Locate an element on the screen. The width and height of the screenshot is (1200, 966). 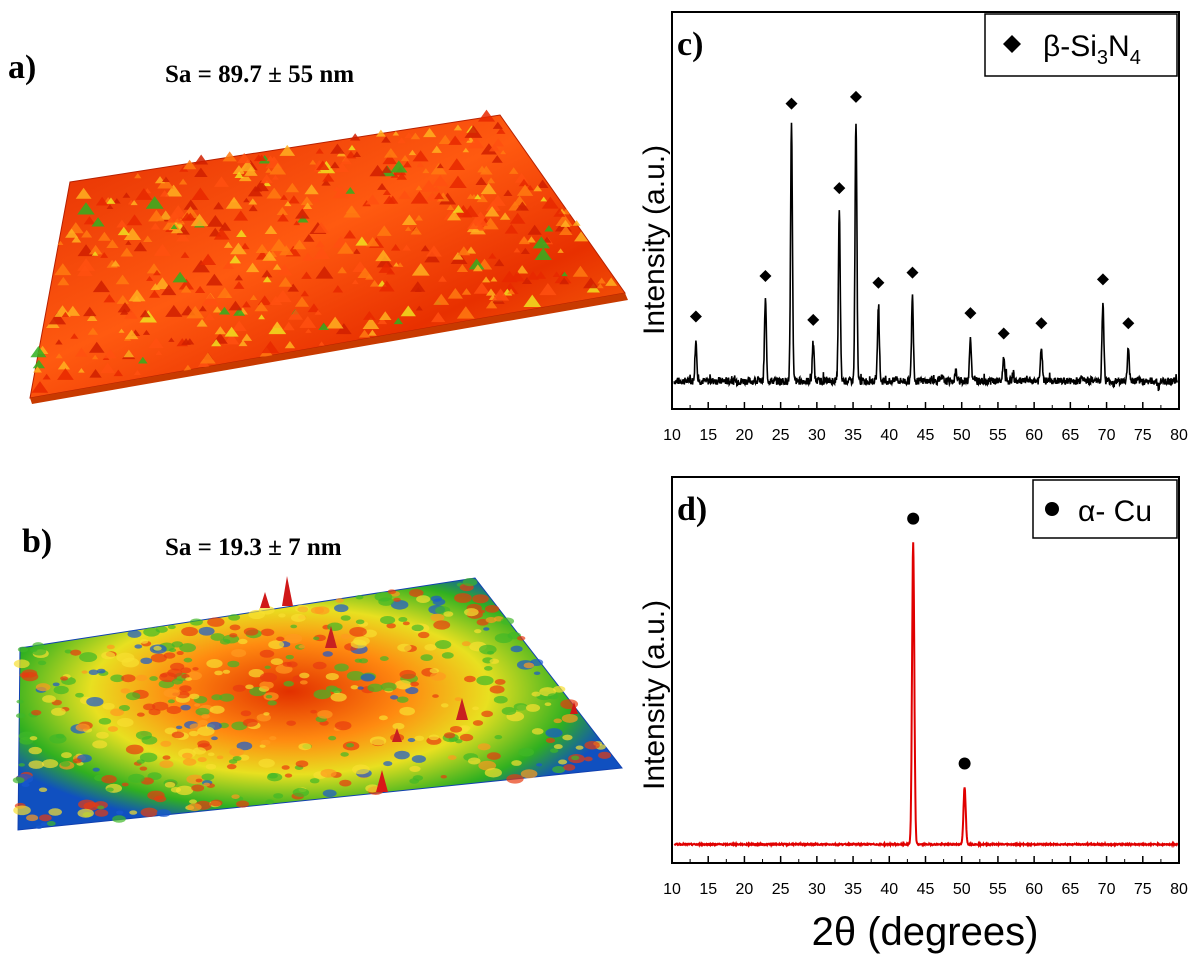
xtick-label: 50 is located at coordinates (962, 435).